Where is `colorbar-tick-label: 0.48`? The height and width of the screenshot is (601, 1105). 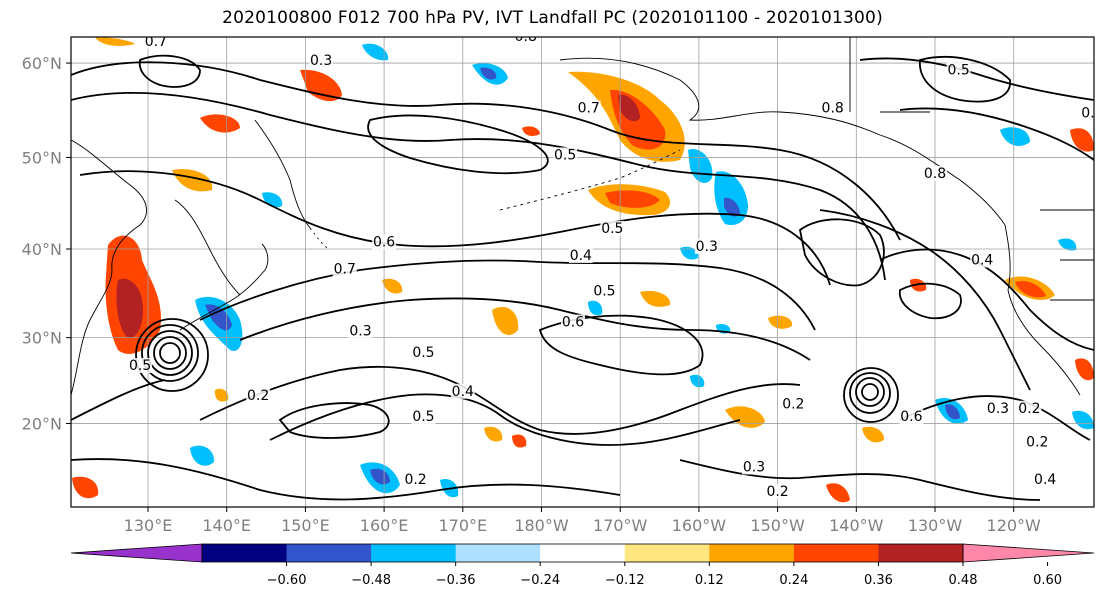 colorbar-tick-label: 0.48 is located at coordinates (963, 580).